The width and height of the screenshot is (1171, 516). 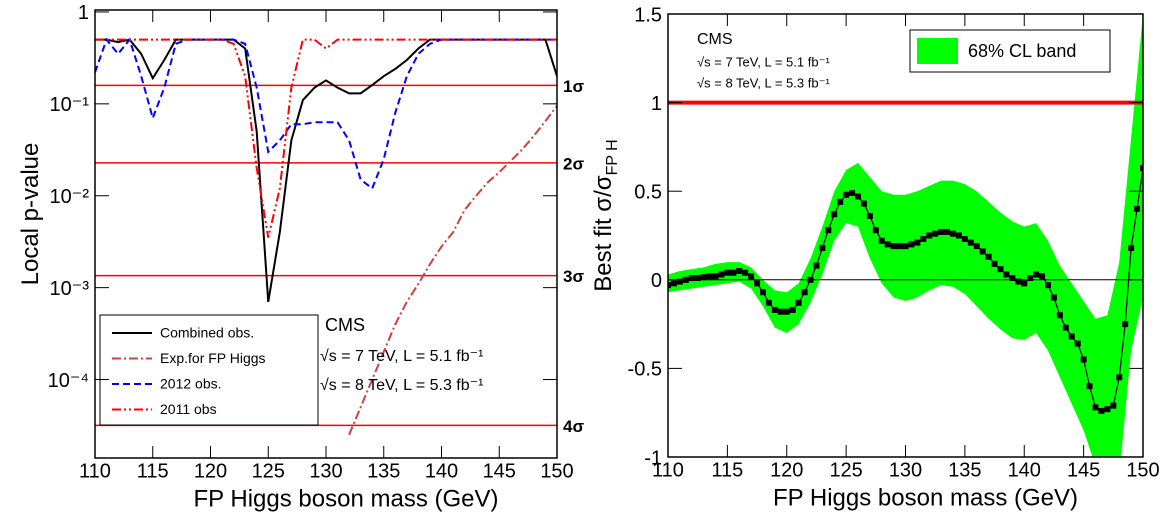 I want to click on x-tick-label: 130, so click(x=905, y=470).